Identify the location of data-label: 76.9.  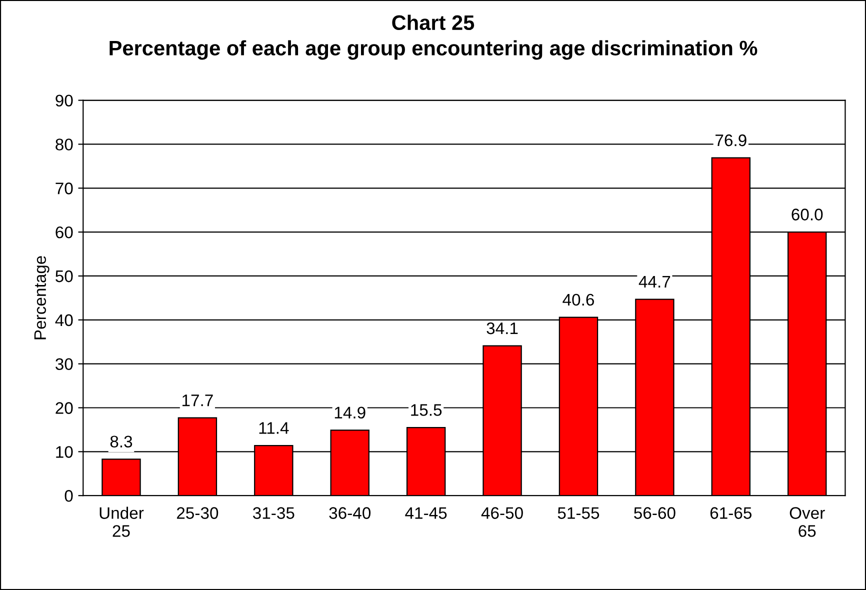
(731, 140).